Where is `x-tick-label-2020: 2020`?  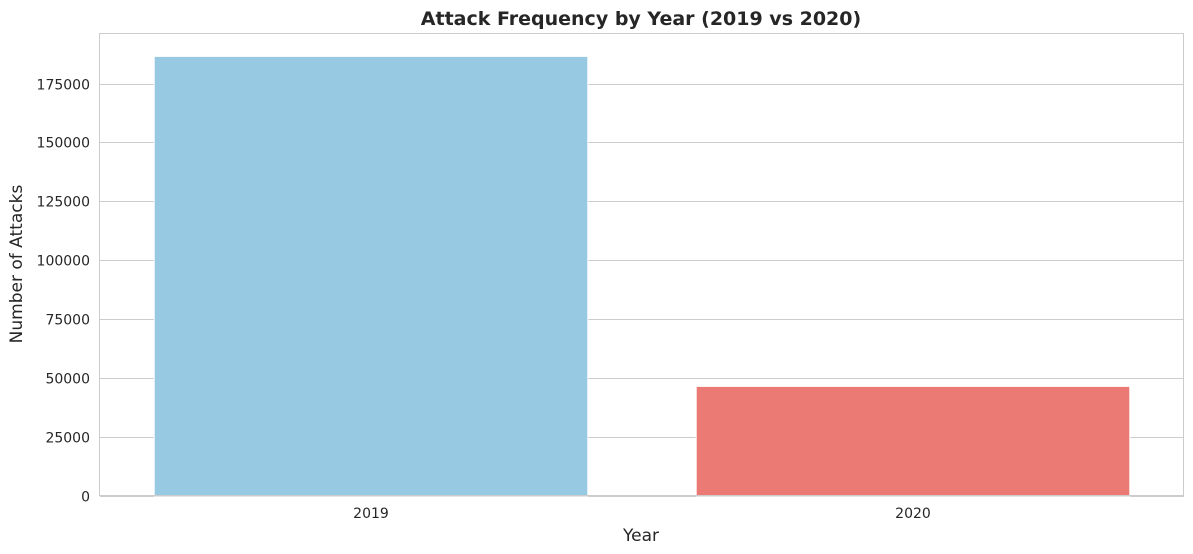 x-tick-label-2020: 2020 is located at coordinates (913, 514).